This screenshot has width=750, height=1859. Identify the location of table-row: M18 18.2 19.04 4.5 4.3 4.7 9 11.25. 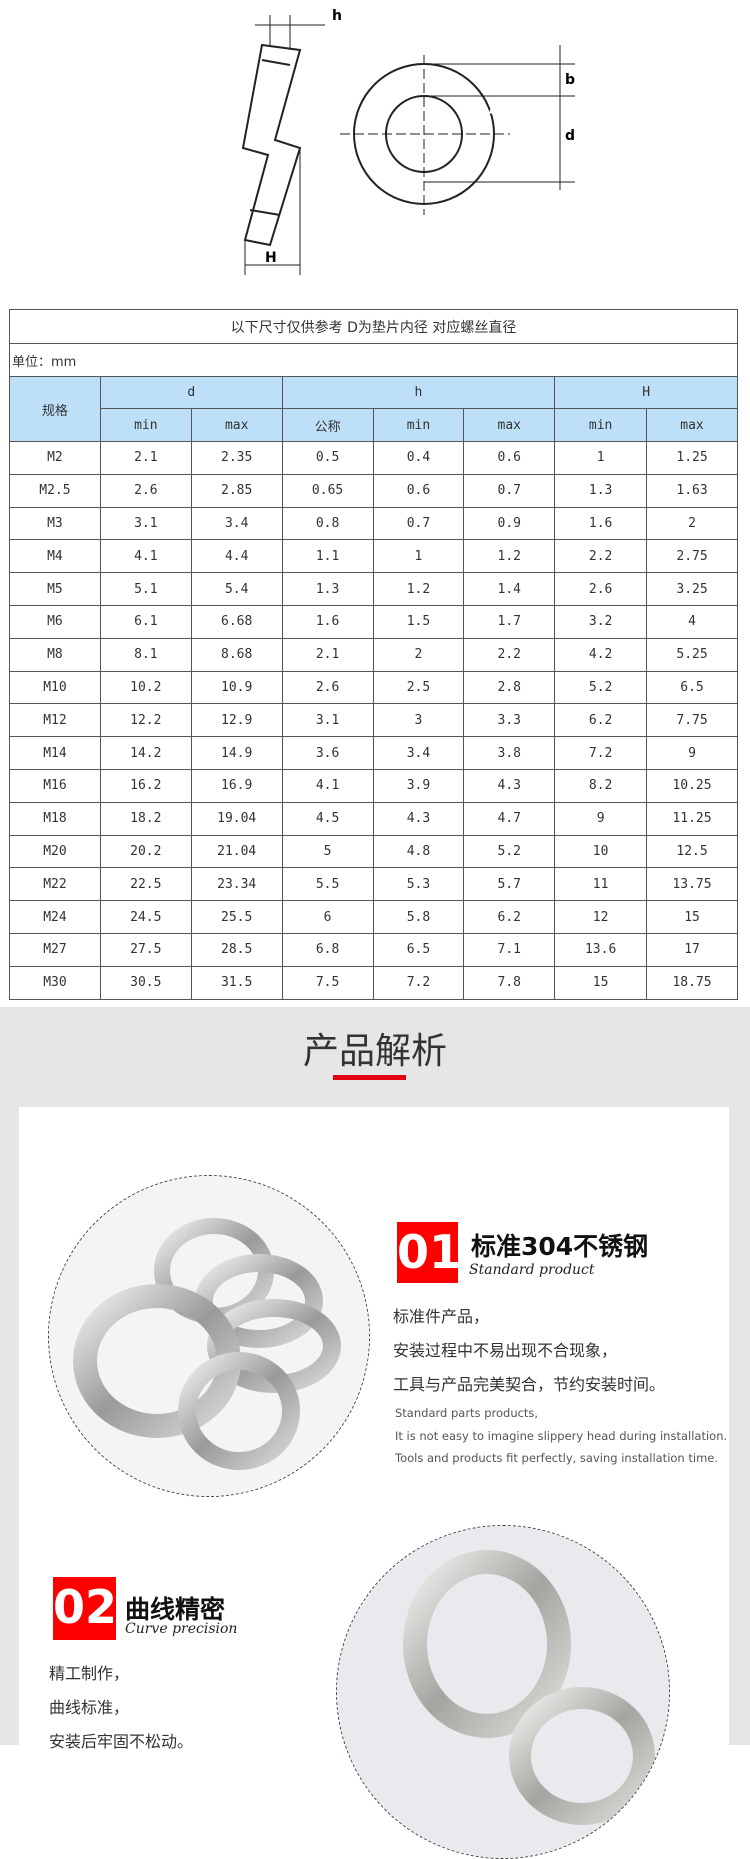
(373, 818).